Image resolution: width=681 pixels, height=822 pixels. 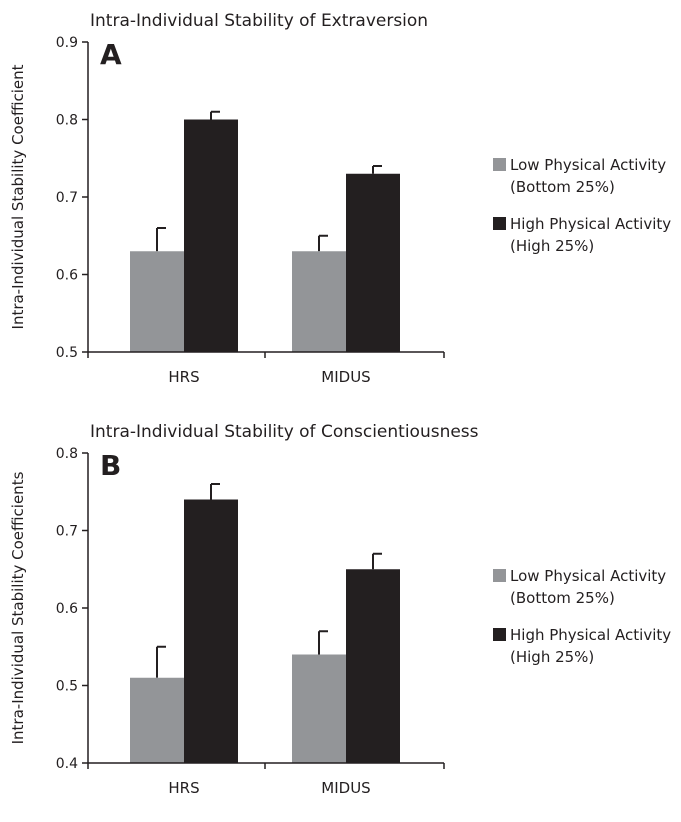 I want to click on y-axis-label: Intra-Individual Stability Coefficients, so click(x=18, y=607).